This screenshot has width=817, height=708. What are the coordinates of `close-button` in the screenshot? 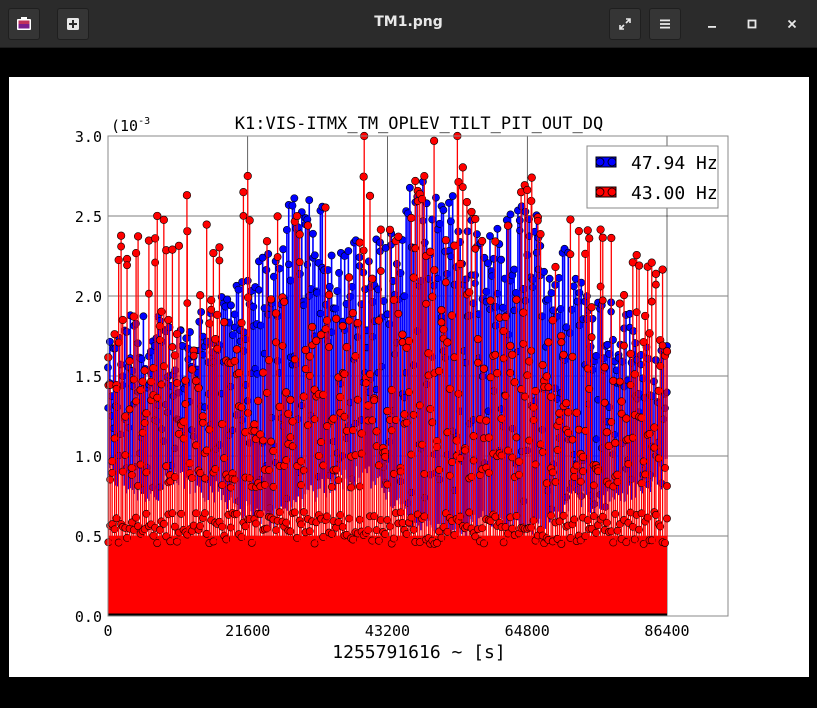 It's located at (792, 24).